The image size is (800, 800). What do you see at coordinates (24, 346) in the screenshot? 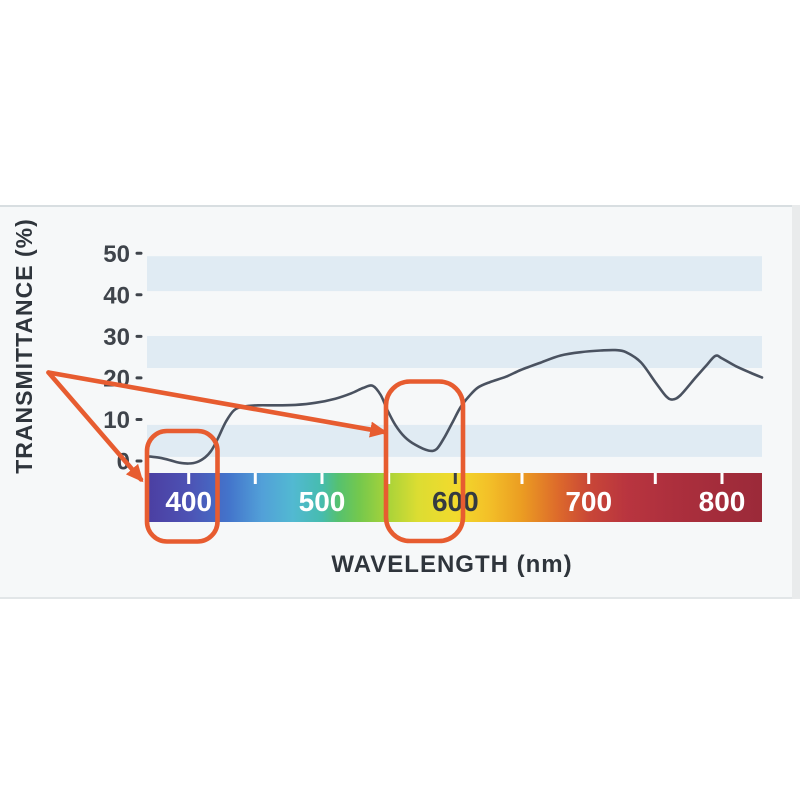
I see `y-axis-title: TRANSMITTANCE (%)` at bounding box center [24, 346].